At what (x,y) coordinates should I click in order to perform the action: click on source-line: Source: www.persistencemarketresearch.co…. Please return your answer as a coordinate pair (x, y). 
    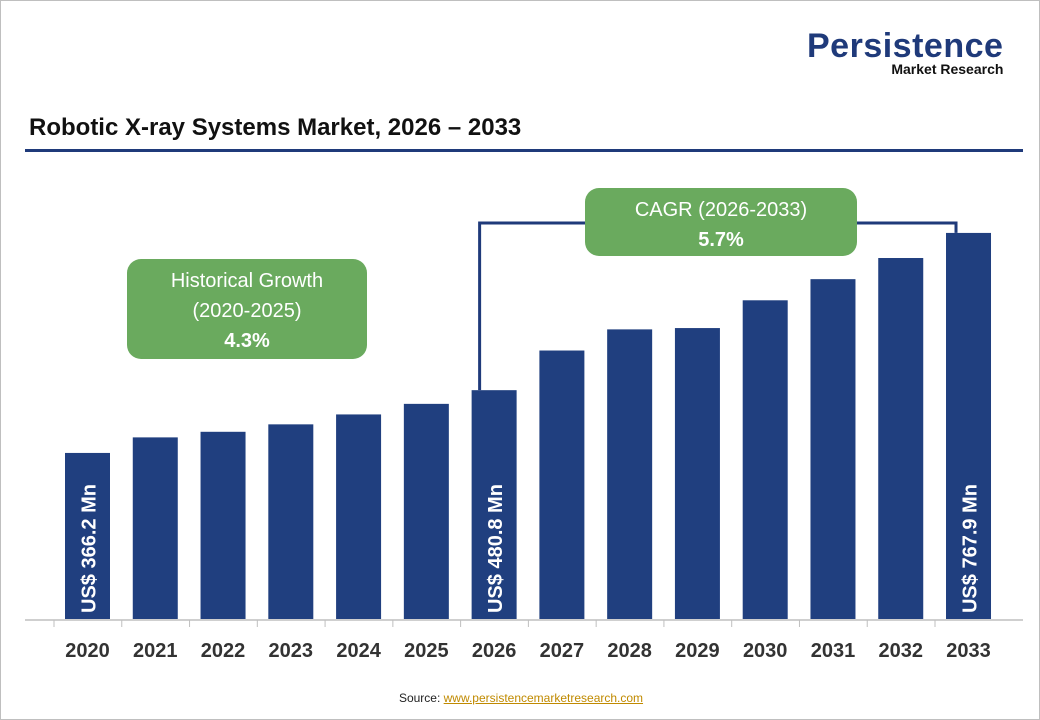
    Looking at the image, I should click on (520, 698).